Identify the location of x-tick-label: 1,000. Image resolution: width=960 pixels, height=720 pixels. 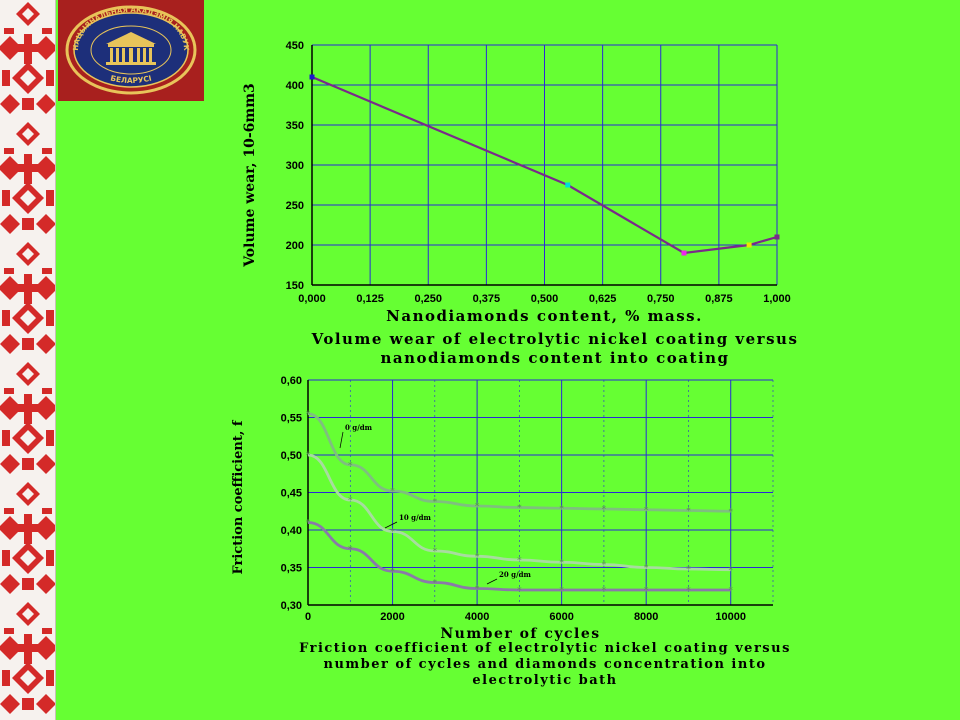
(777, 299).